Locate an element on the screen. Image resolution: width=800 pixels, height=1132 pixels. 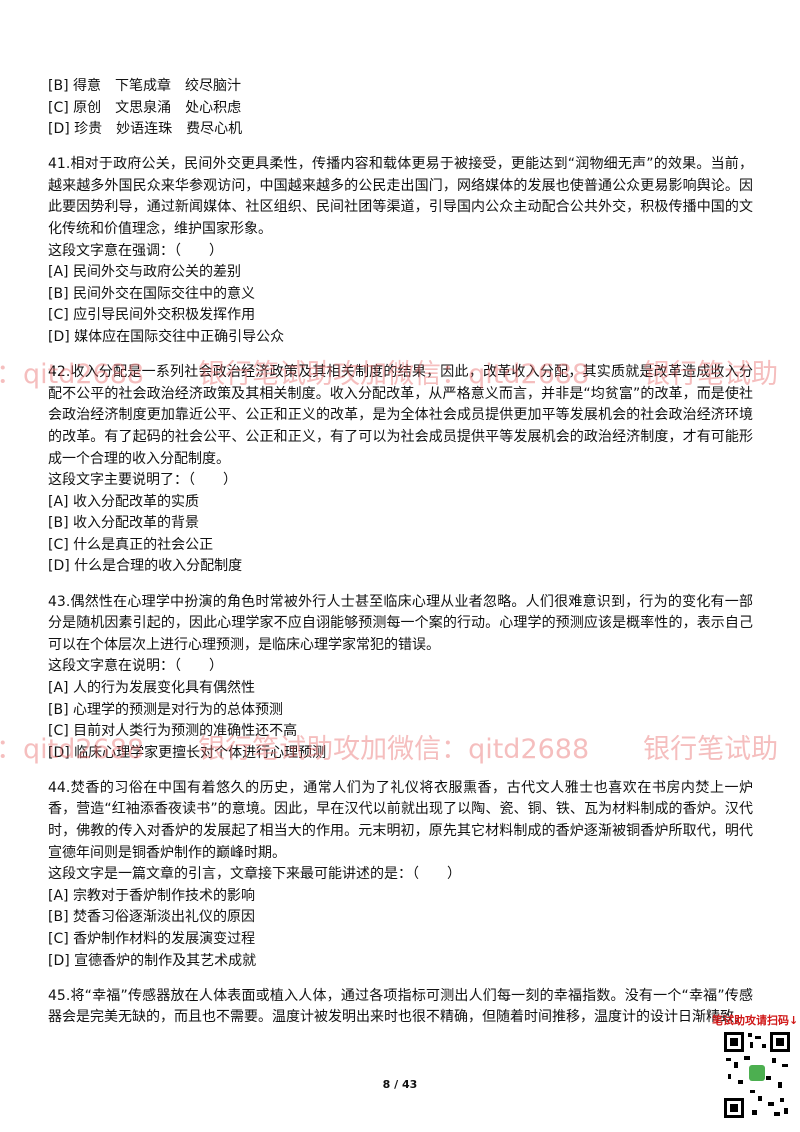
option: [C] 香炉制作材料的发展演变过程 is located at coordinates (152, 938).